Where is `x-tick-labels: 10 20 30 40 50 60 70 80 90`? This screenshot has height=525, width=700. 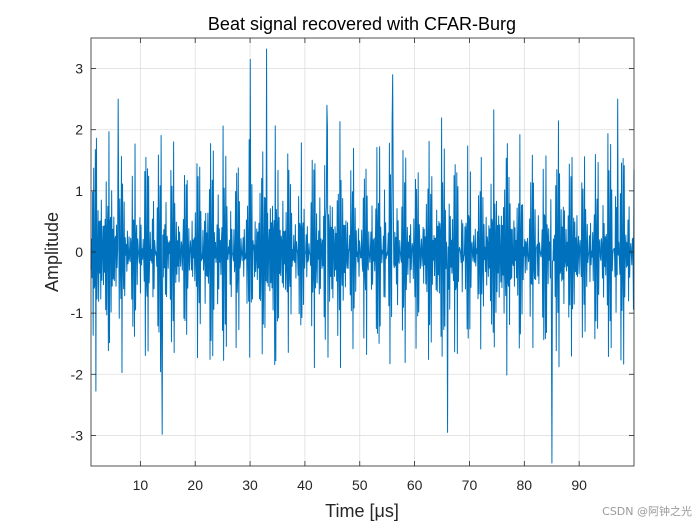 x-tick-labels: 10 20 30 40 50 60 70 80 90 is located at coordinates (360, 485).